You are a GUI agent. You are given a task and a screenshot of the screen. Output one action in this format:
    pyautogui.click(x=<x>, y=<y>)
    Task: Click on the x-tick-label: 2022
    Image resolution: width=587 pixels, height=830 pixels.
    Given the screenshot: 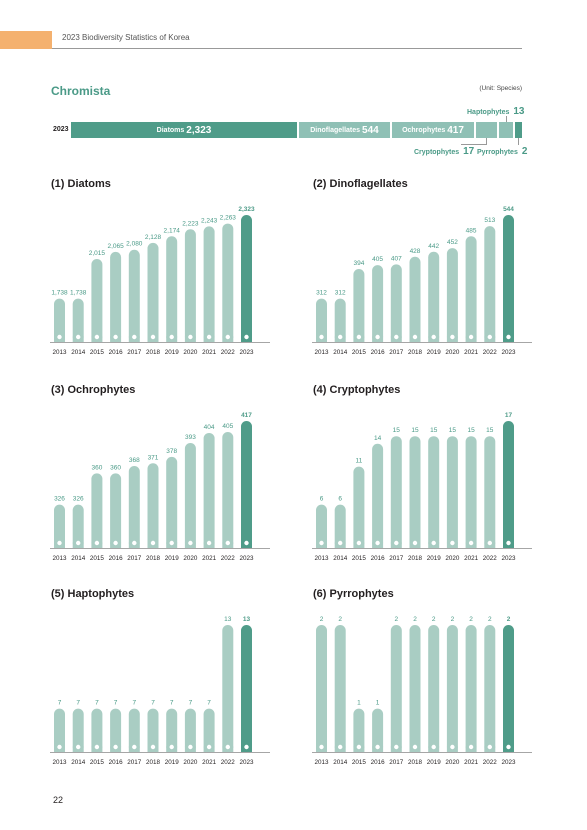 What is the action you would take?
    pyautogui.click(x=228, y=558)
    